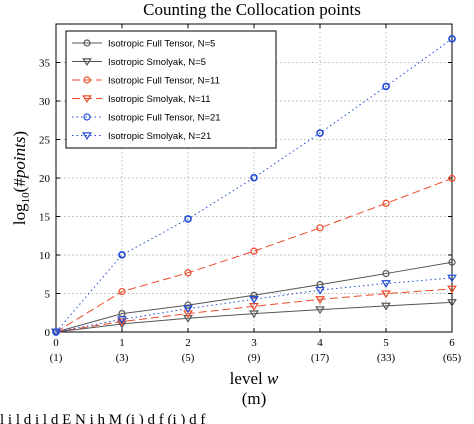 This screenshot has height=424, width=474. Describe the element at coordinates (188, 358) in the screenshot. I see `x-subtick-label-2: (5)` at that location.